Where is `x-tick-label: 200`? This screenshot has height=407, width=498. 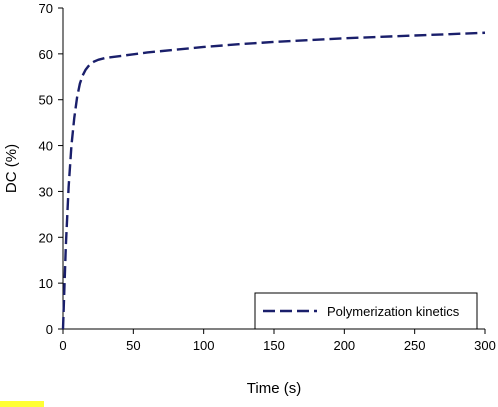 x-tick-label: 200 is located at coordinates (344, 345).